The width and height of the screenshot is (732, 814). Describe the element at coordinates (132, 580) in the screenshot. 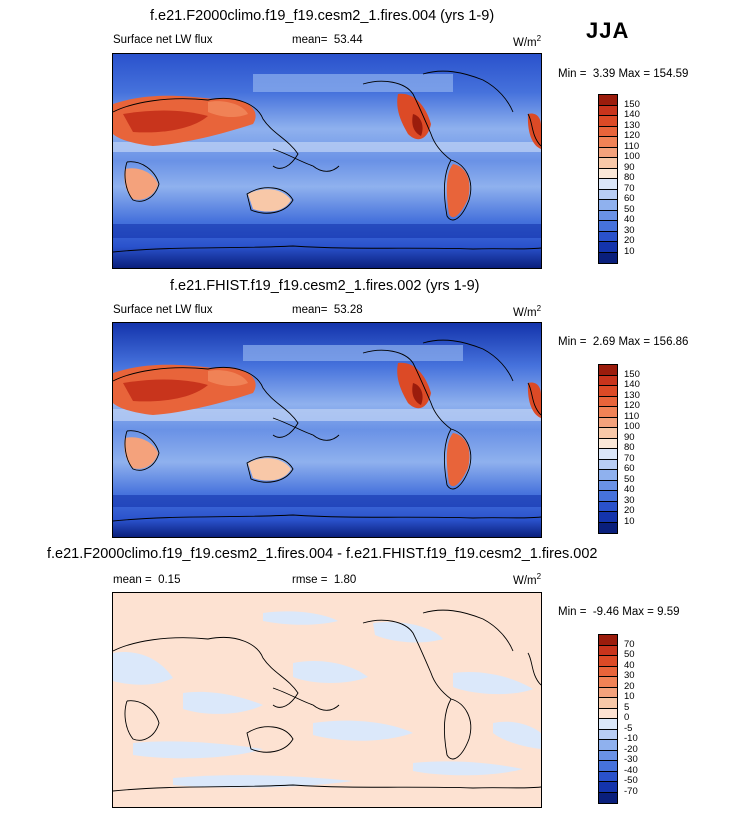

I see `panel3-mean-label: mean =` at that location.